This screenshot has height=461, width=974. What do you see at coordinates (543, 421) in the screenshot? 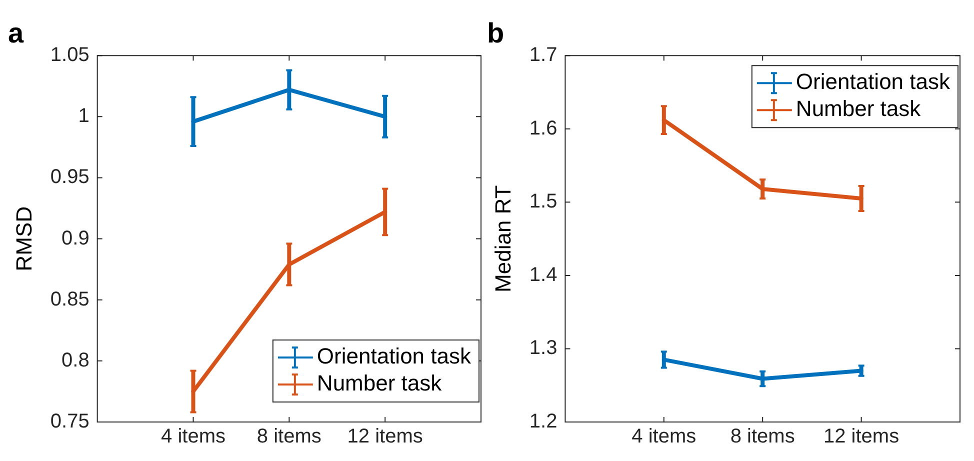
I see `y-tick-label: 1.2` at bounding box center [543, 421].